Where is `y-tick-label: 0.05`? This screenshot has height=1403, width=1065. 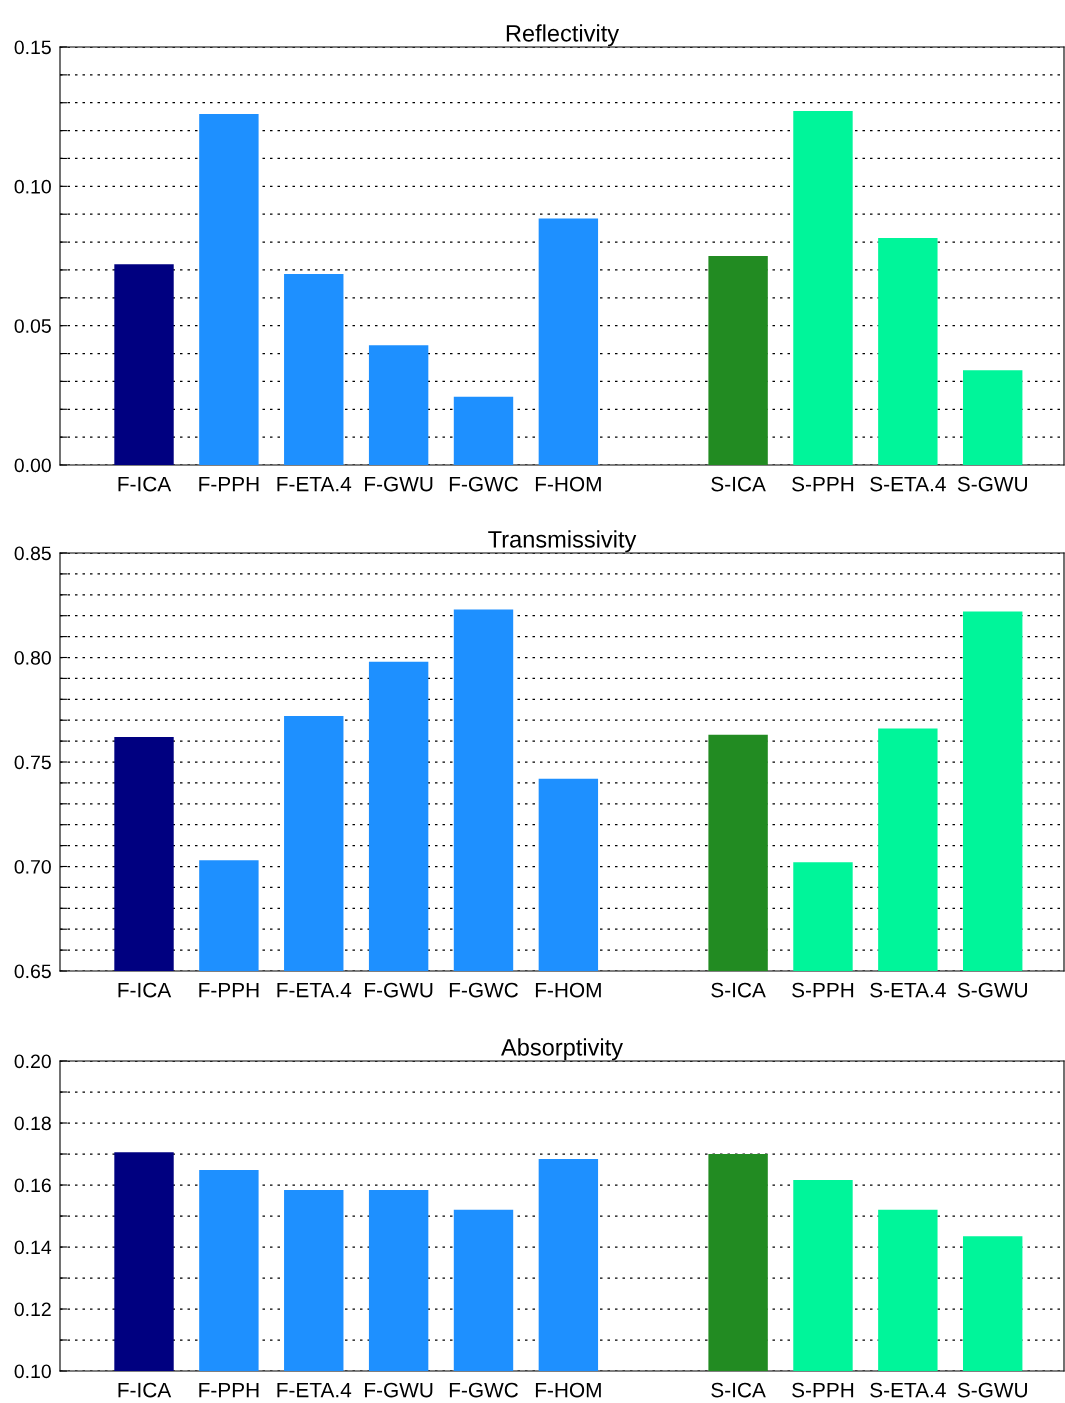 y-tick-label: 0.05 is located at coordinates (32, 326).